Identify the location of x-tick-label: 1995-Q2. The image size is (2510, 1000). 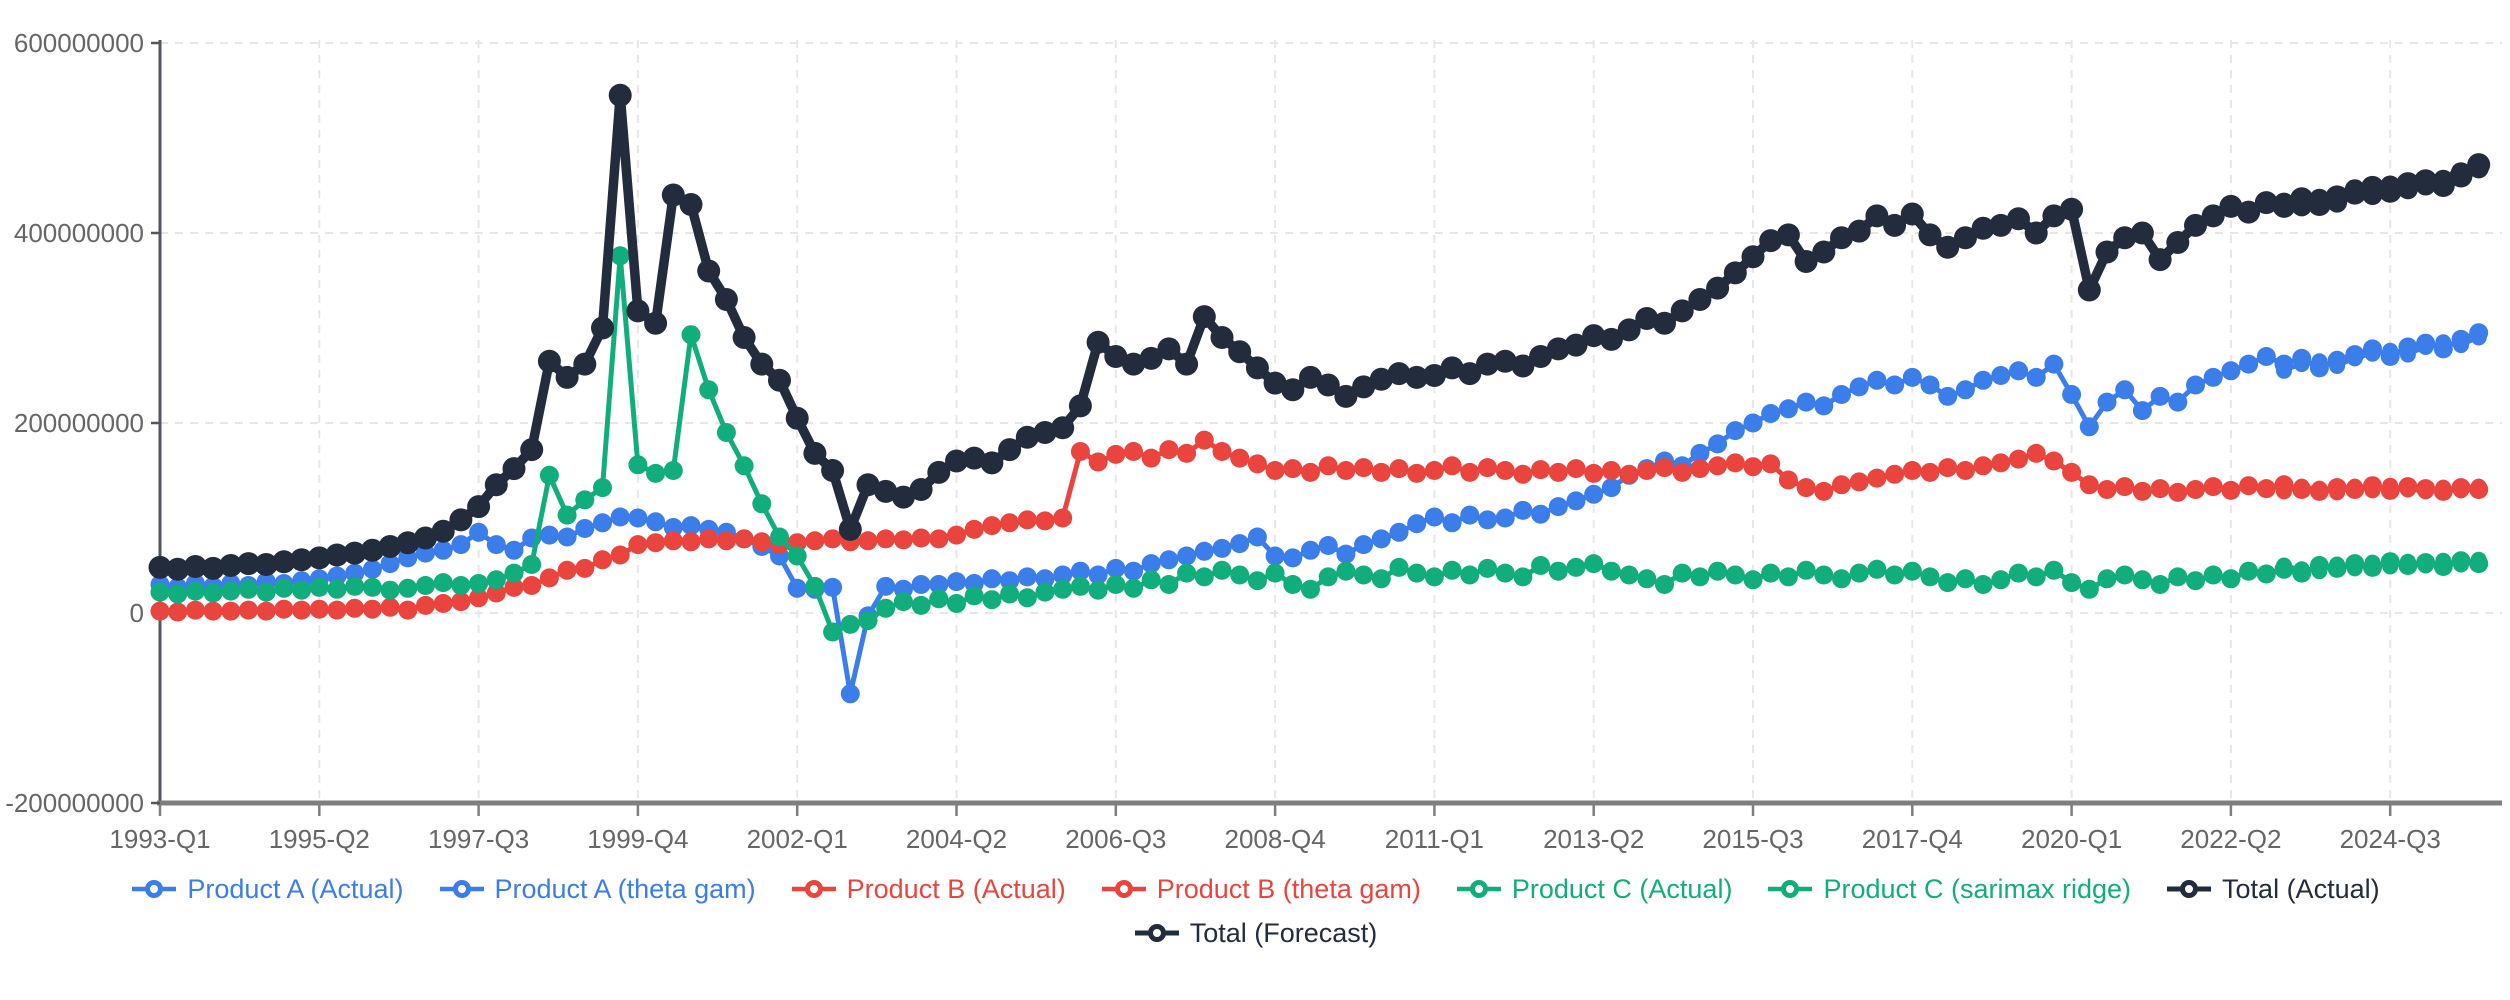
(319, 839).